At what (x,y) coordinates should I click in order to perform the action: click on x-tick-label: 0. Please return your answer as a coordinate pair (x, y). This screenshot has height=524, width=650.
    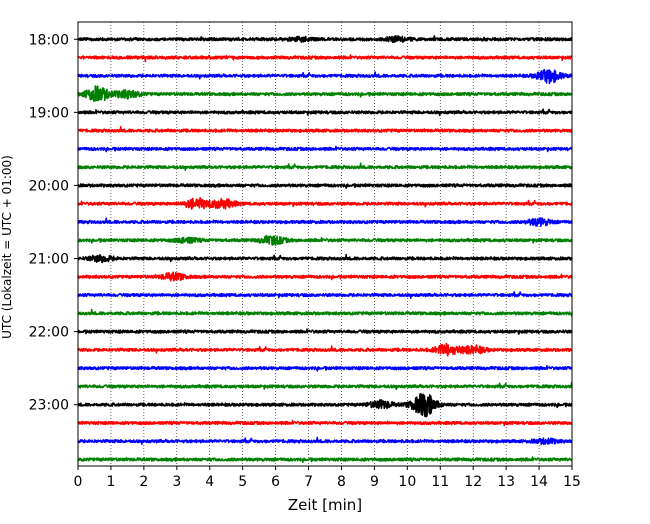
    Looking at the image, I should click on (78, 482).